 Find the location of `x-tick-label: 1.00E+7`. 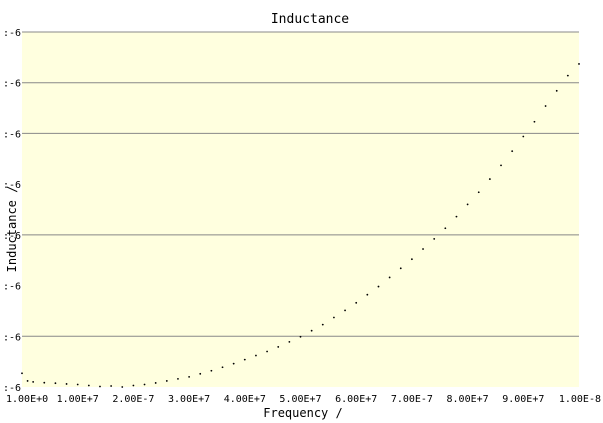

x-tick-label: 1.00E+7 is located at coordinates (78, 399).